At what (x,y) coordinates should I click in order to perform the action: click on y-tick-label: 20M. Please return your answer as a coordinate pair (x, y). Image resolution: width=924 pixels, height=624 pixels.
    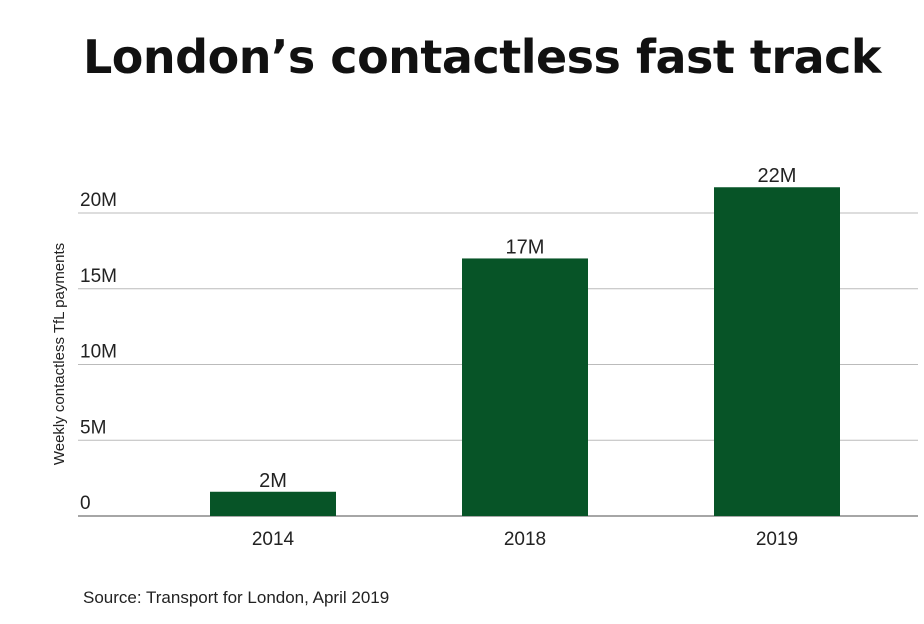
    Looking at the image, I should click on (98, 200).